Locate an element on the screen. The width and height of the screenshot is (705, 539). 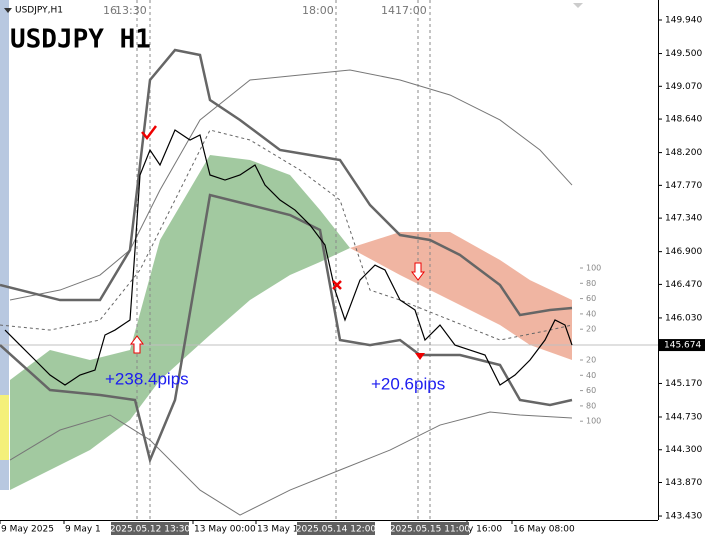
overlay: +238.4pips +20.6pips is located at coordinates (275, 382).